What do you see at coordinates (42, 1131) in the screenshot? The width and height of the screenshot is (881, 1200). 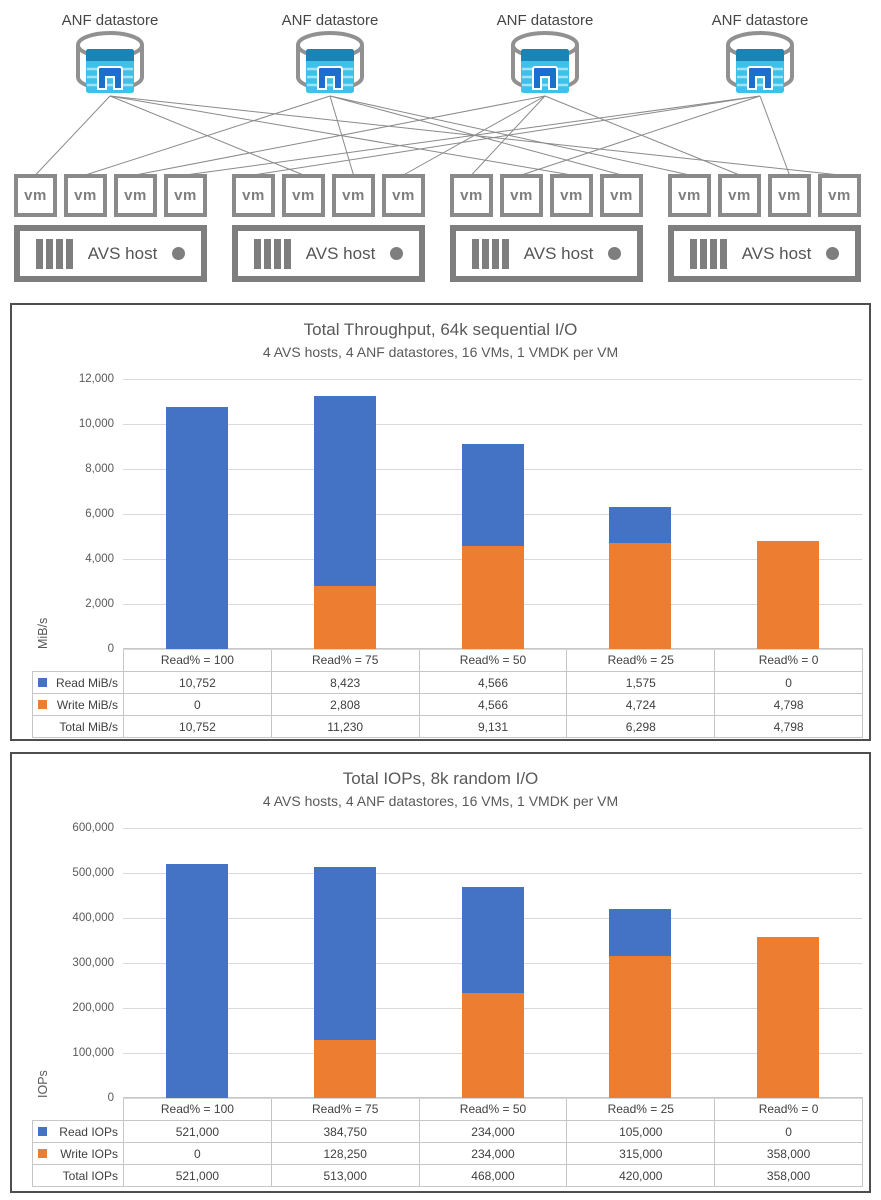 I see `legend-key-read` at bounding box center [42, 1131].